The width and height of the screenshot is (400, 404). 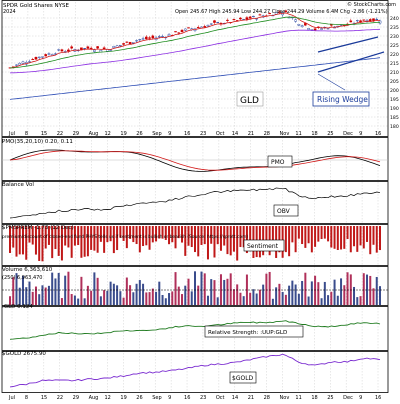 What do you see at coordinates (203, 134) in the screenshot?
I see `x-tick-label: 23` at bounding box center [203, 134].